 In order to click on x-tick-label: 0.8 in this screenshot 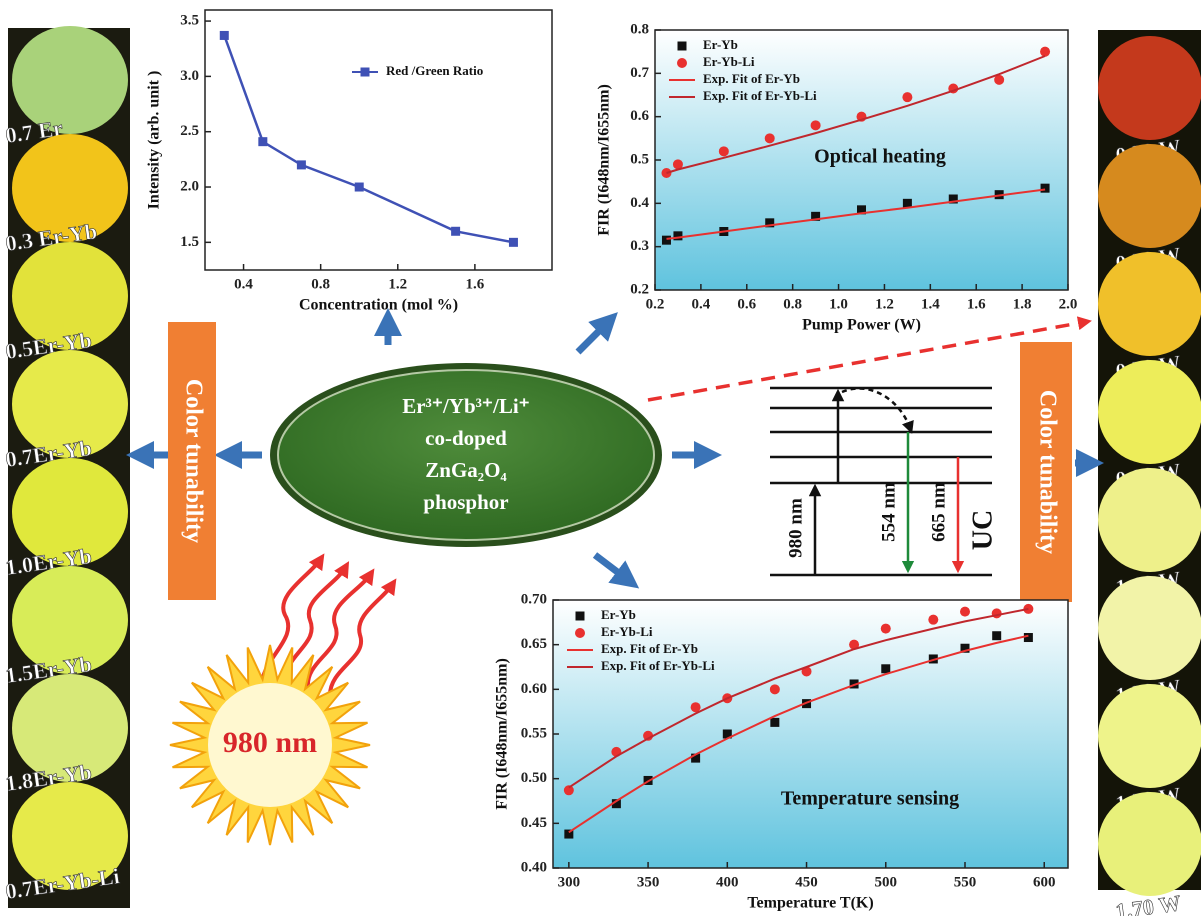, I will do `click(792, 304)`.